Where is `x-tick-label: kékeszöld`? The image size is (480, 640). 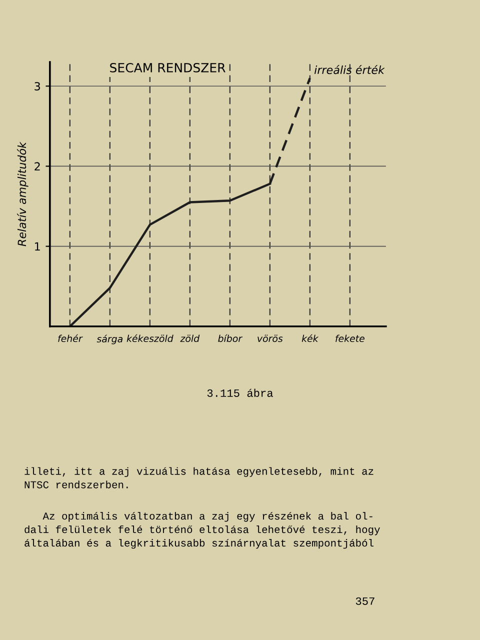
x-tick-label: kékeszöld is located at coordinates (150, 338).